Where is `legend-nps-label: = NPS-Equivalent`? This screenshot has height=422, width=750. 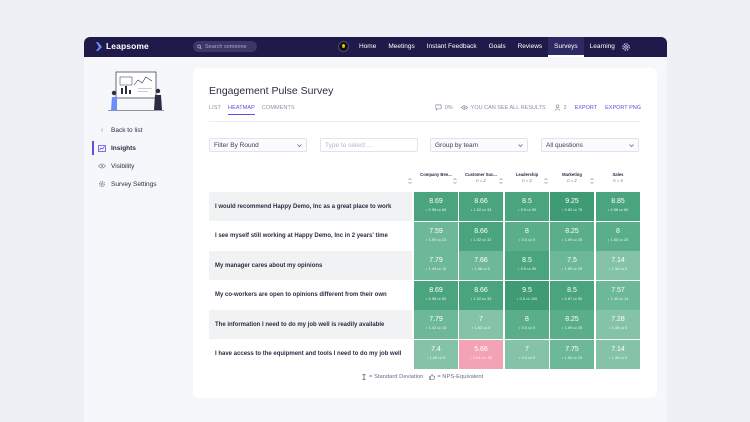 legend-nps-label: = NPS-Equivalent is located at coordinates (460, 377).